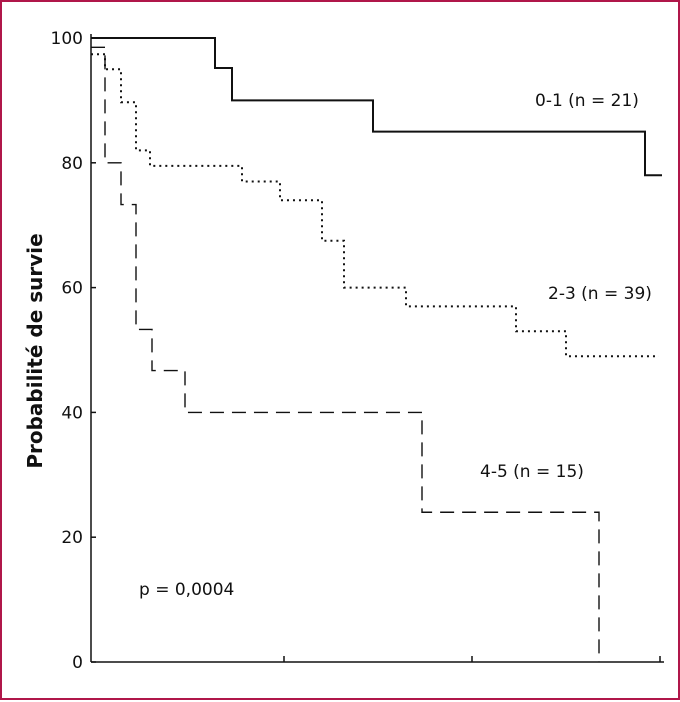  What do you see at coordinates (600, 294) in the screenshot?
I see `series-label-1: 2-3 (n = 39)` at bounding box center [600, 294].